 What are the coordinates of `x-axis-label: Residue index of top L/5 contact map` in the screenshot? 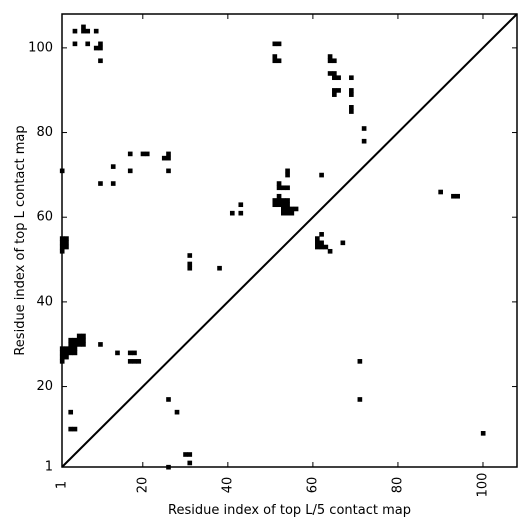 It's located at (289, 510).